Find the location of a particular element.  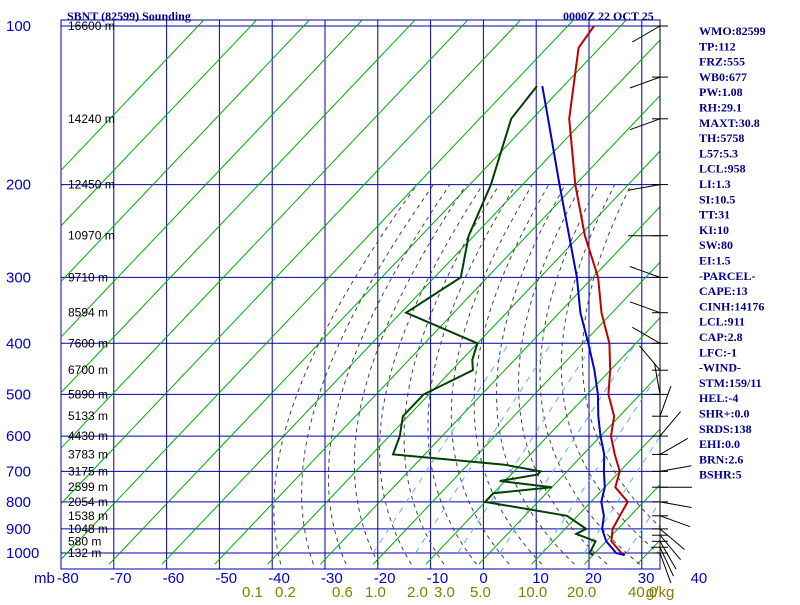

temperature-tick-label: -60 is located at coordinates (174, 578).